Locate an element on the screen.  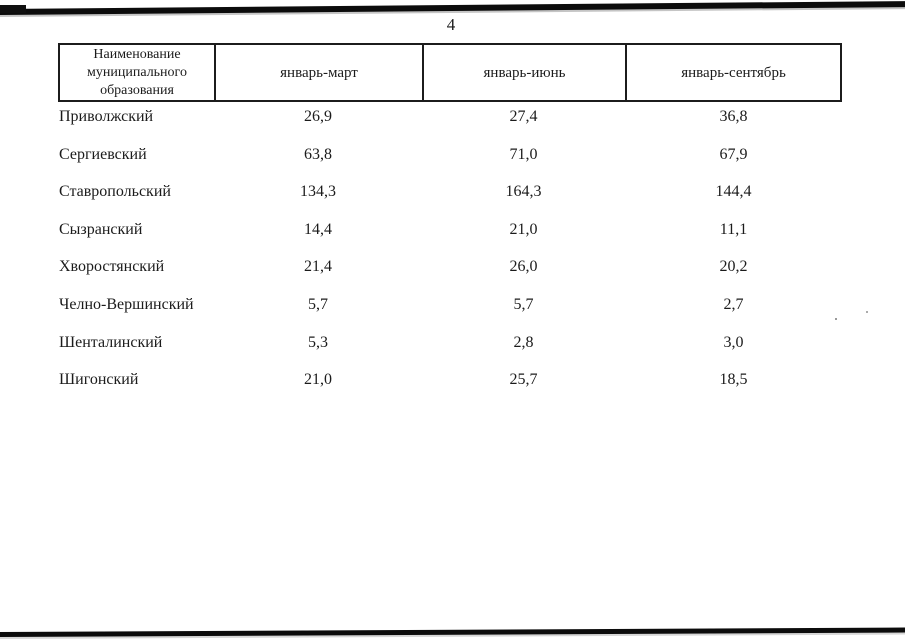
table-row: Челно-Вершинский 5,7 5,7 2,7 is located at coordinates (450, 314).